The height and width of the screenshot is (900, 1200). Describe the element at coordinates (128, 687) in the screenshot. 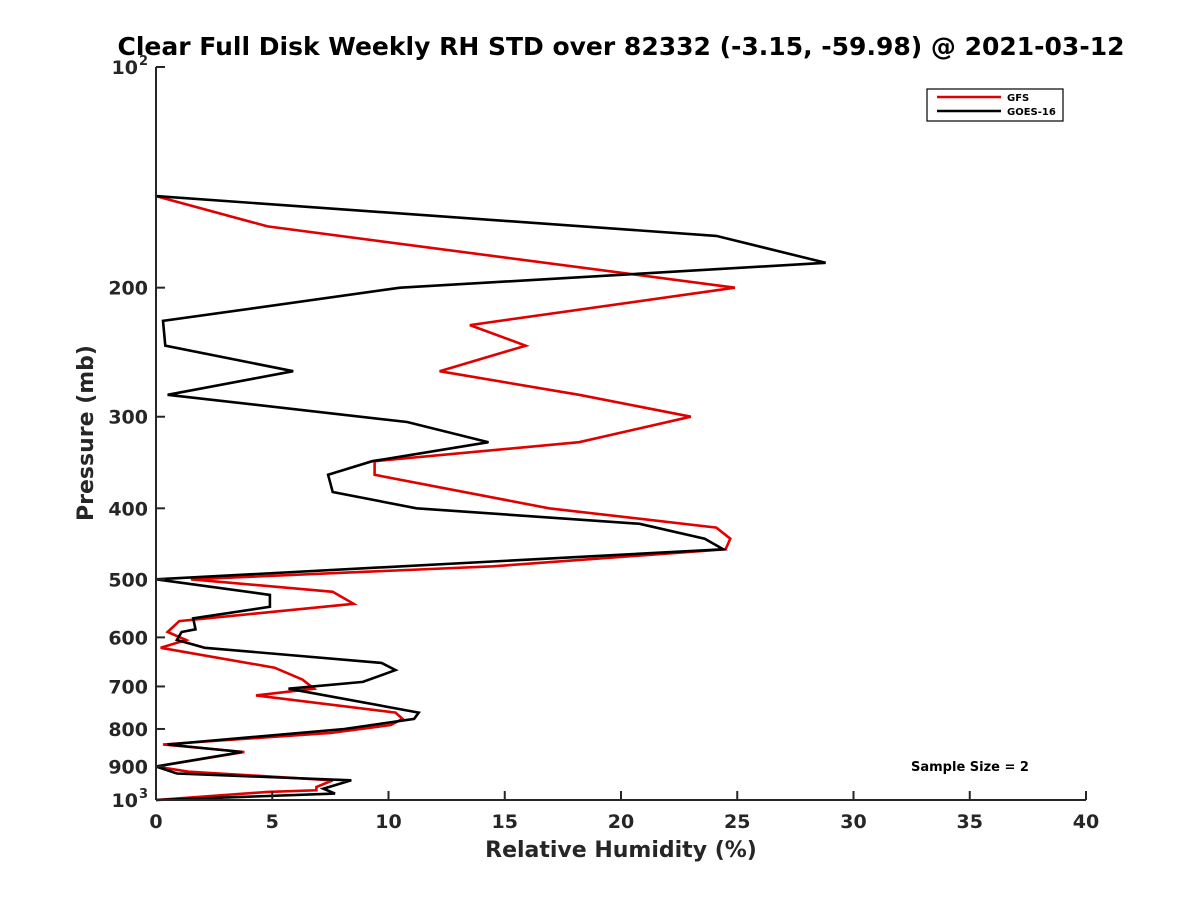

I see `y-tick-label: 700` at that location.